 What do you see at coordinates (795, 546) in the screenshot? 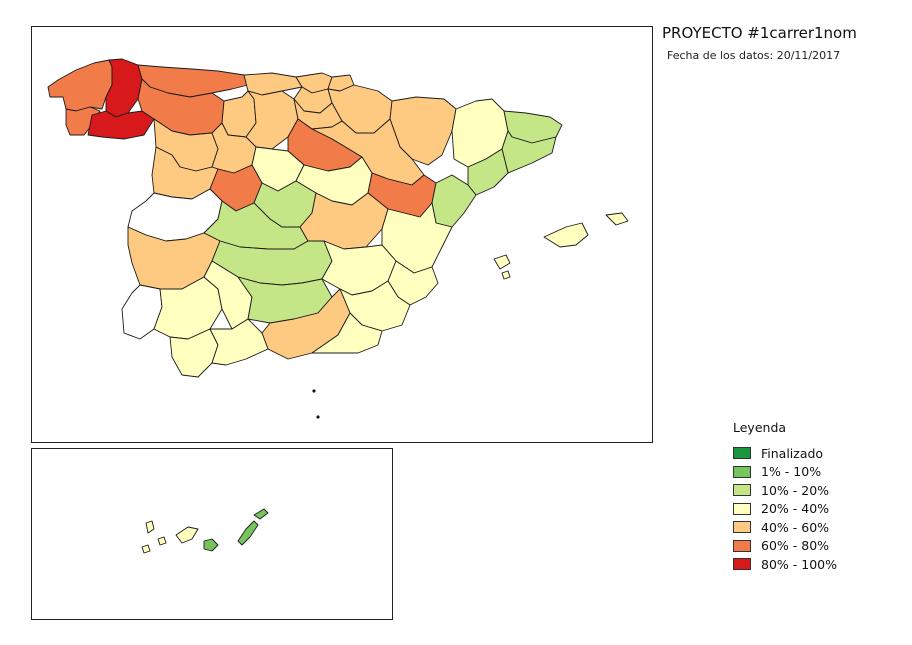
I see `legend-label: 60% - 80%` at bounding box center [795, 546].